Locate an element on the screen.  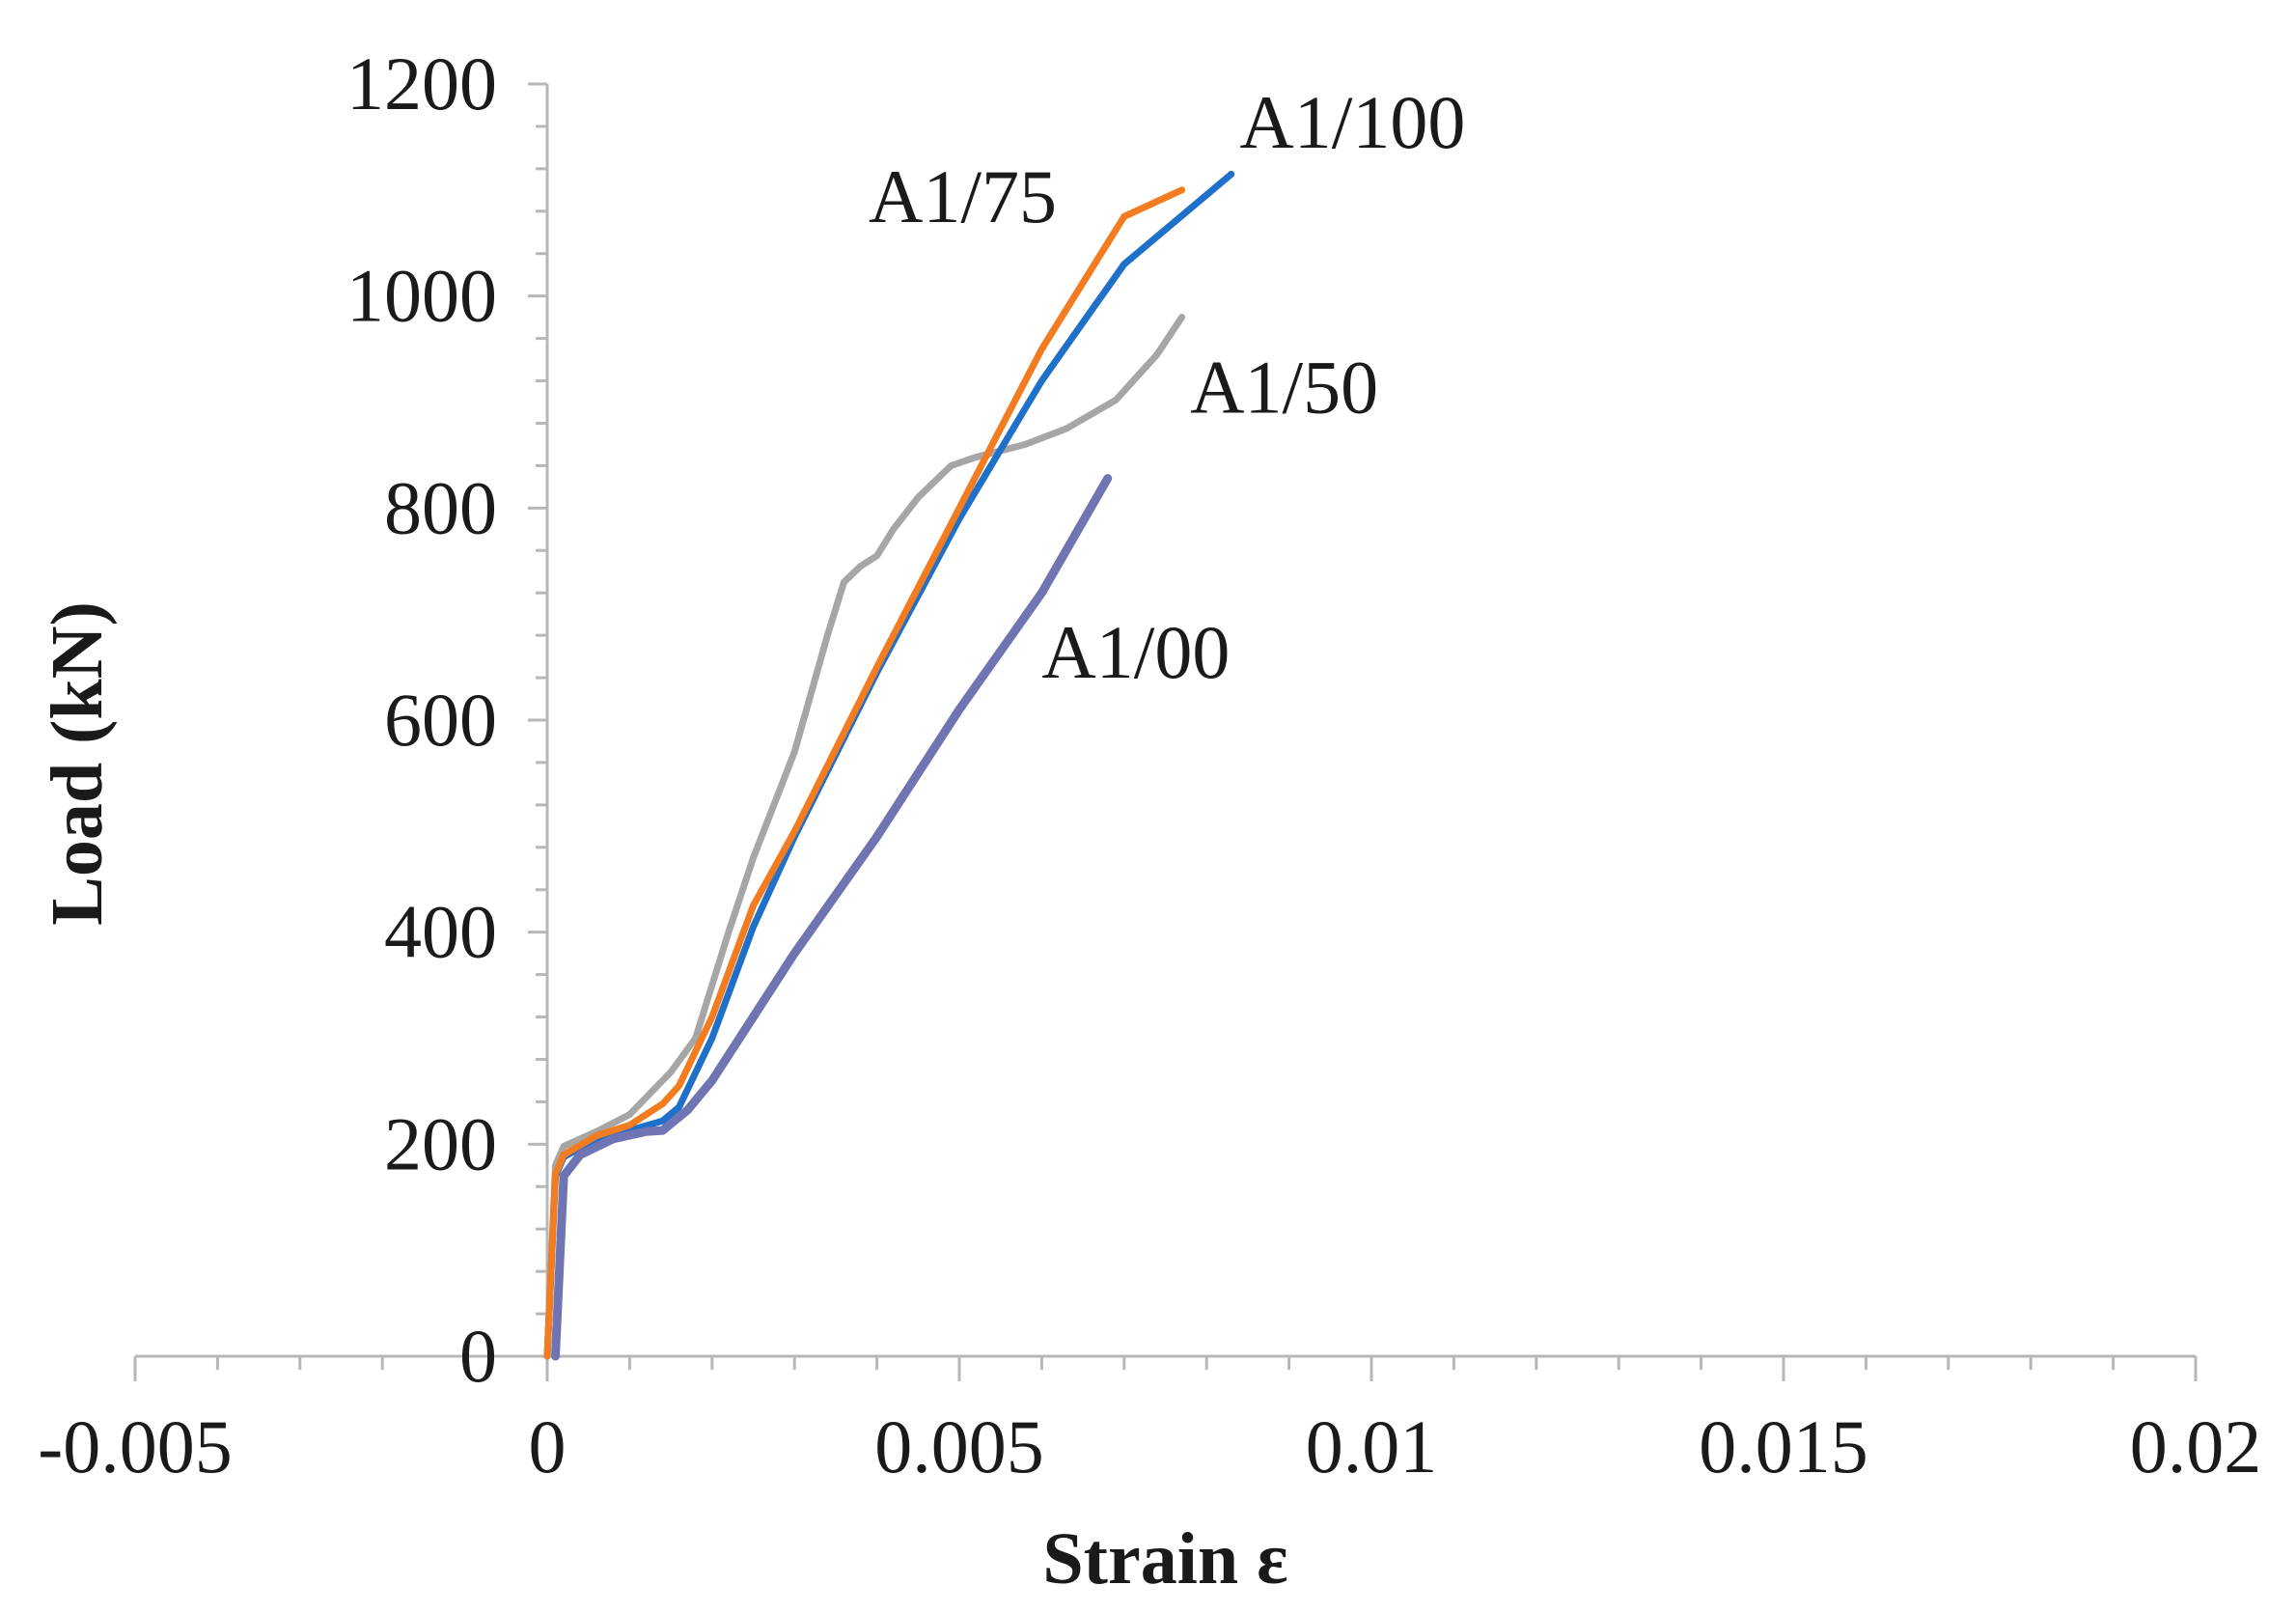
x-tick-label: 0.005 is located at coordinates (959, 1446).